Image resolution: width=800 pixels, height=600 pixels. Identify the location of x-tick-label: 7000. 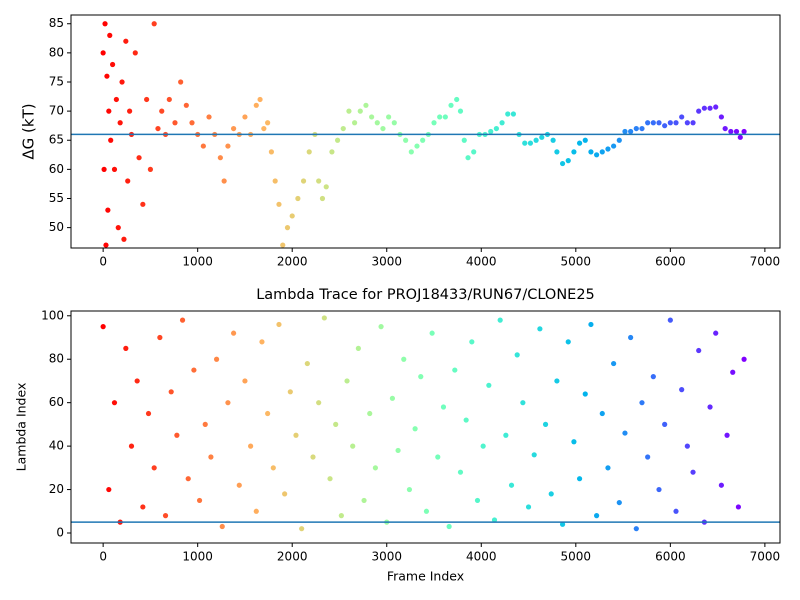
(765, 557).